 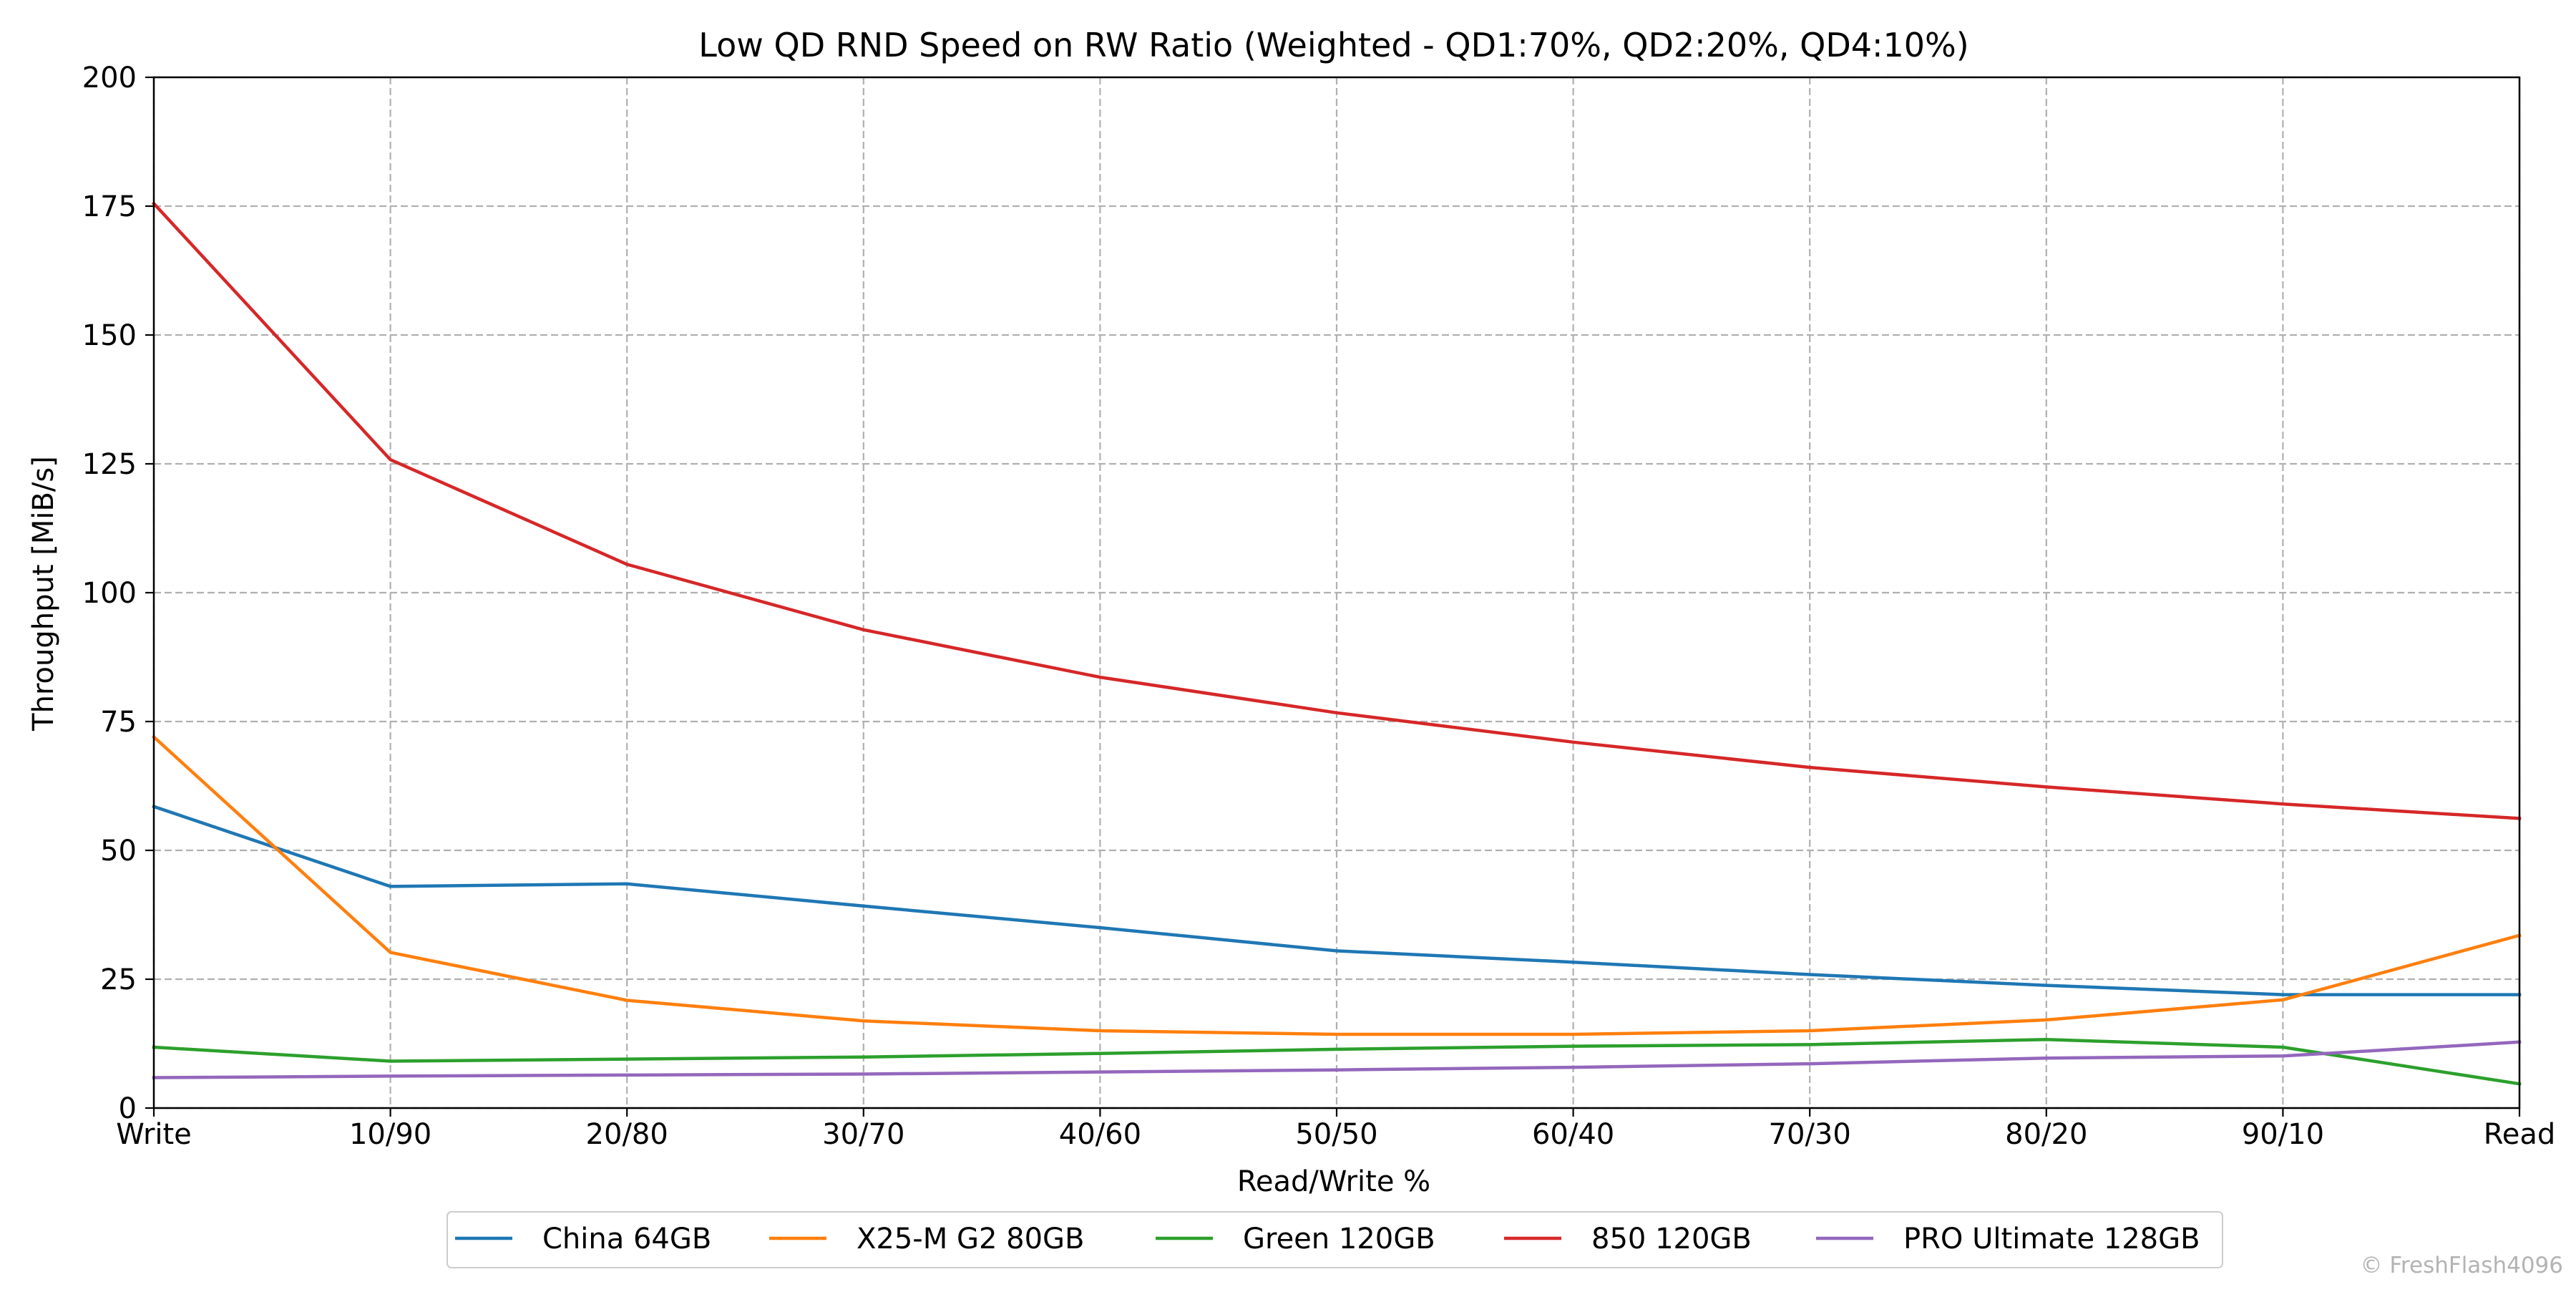 What do you see at coordinates (1333, 1181) in the screenshot?
I see `x-axis-label: Read/Write %` at bounding box center [1333, 1181].